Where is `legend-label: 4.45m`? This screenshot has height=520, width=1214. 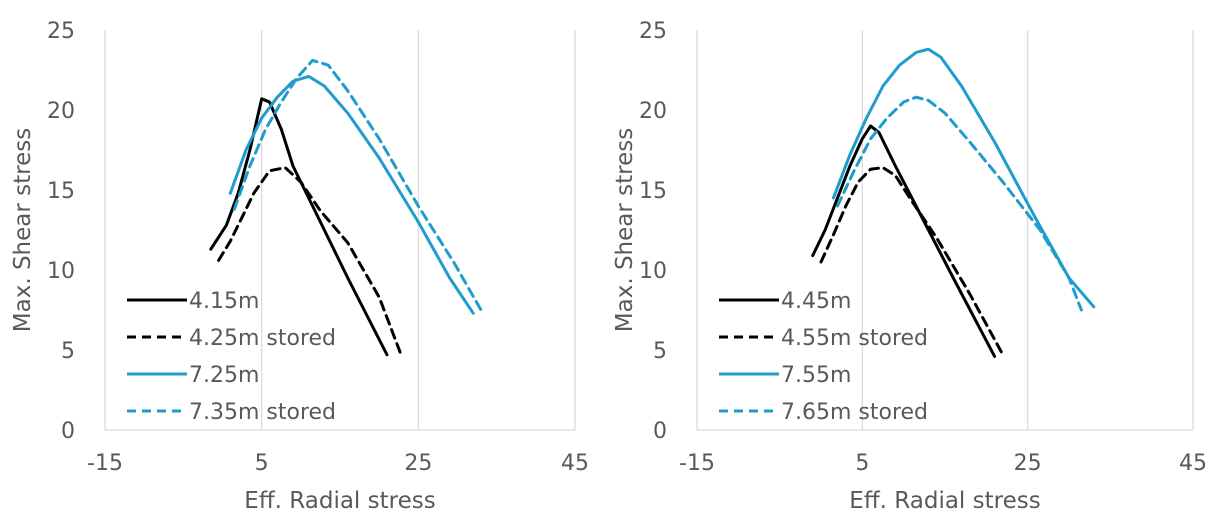
legend-label: 4.45m is located at coordinates (816, 301).